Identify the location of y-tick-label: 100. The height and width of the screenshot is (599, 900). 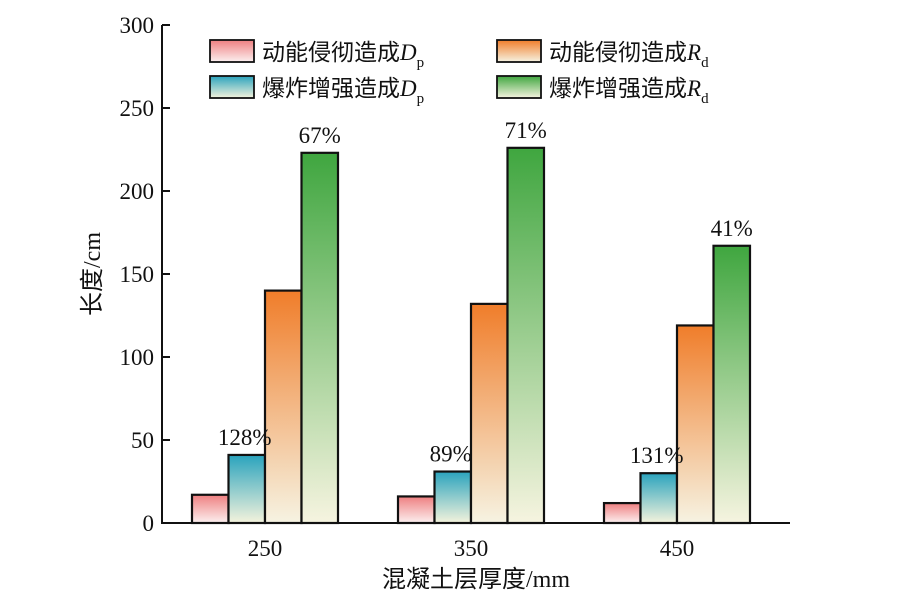
(137, 357).